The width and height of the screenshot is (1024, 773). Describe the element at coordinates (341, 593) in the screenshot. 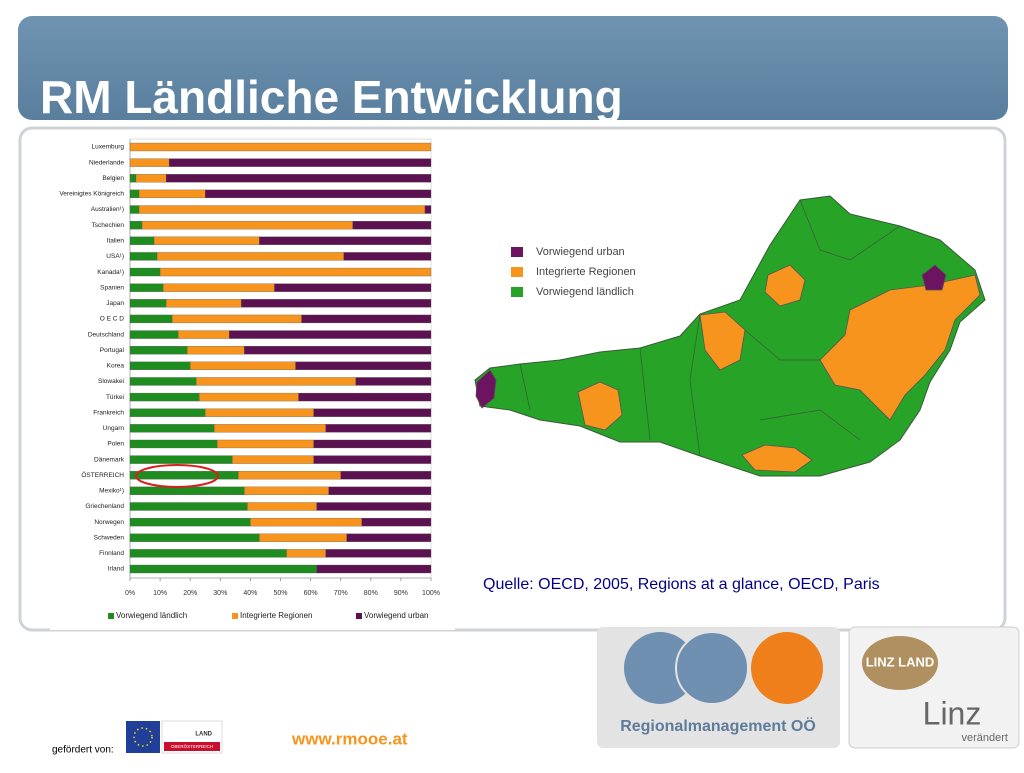

I see `x-tick-label: 70%` at that location.